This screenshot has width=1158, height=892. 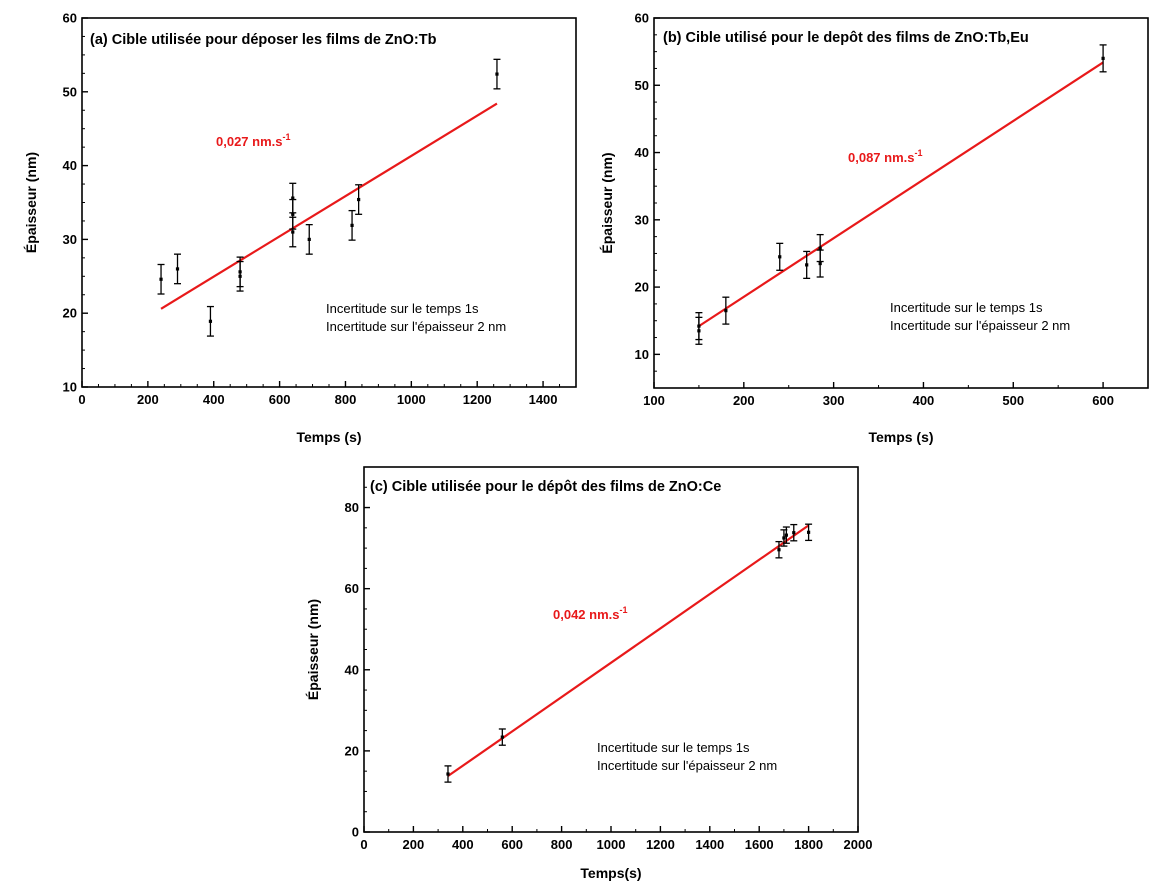 I want to click on panel-a-y-tick-label: 60, so click(x=70, y=18).